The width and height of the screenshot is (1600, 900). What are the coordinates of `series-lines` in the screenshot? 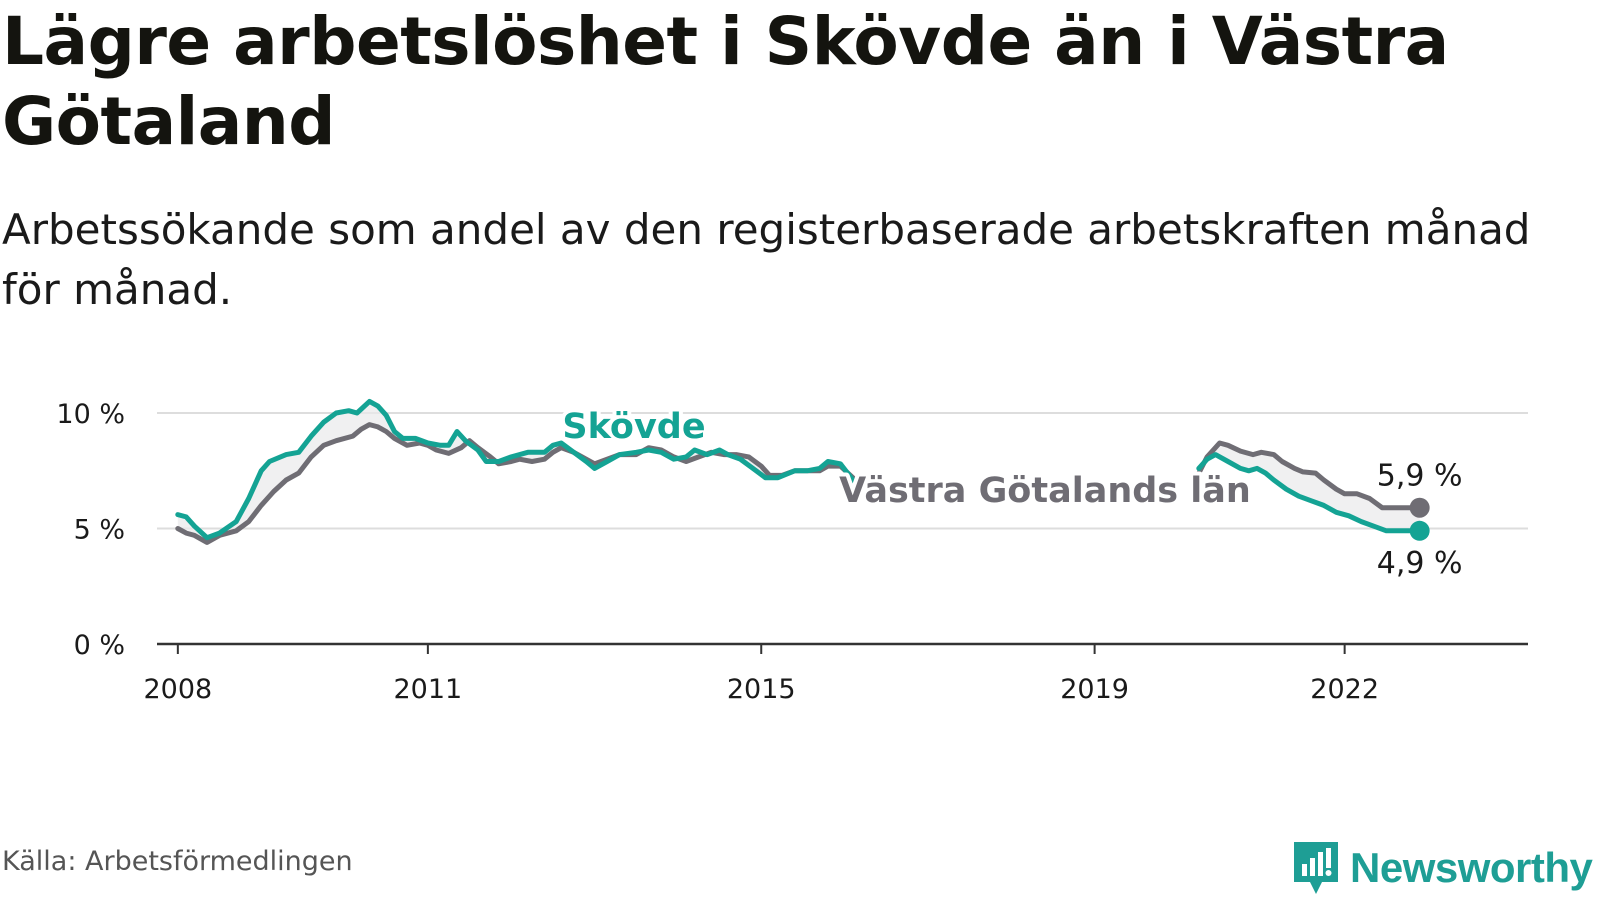 It's located at (802, 471).